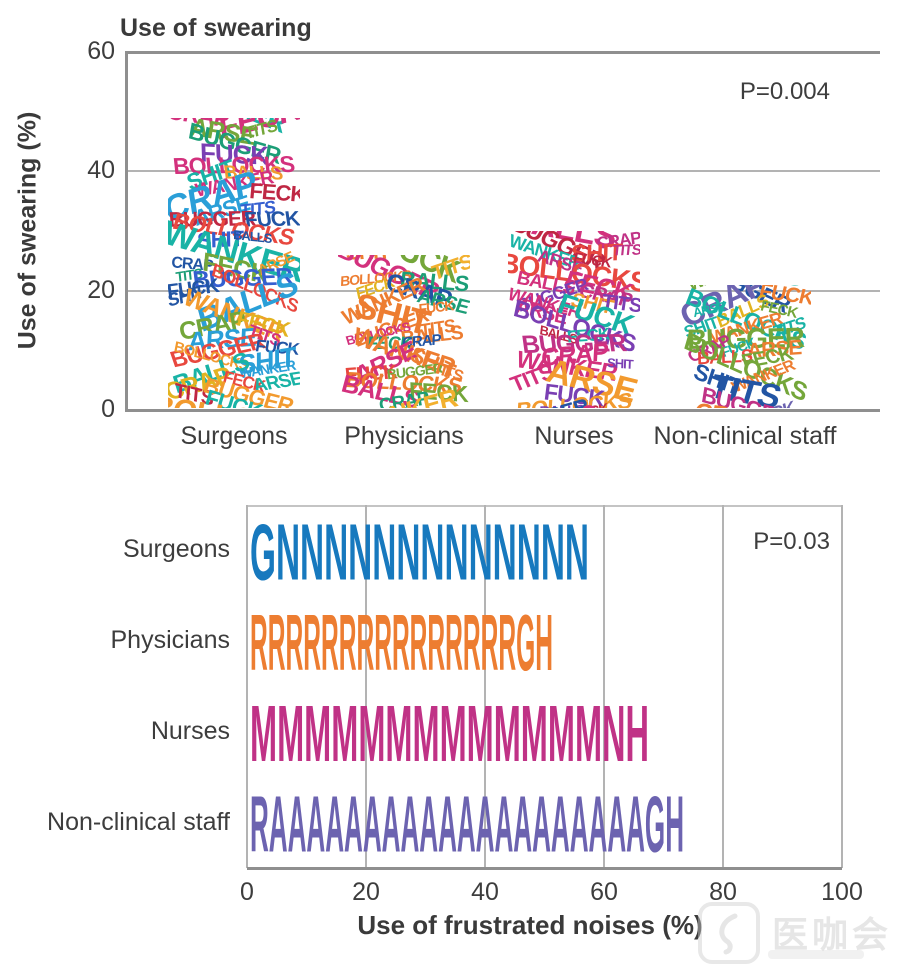 The image size is (897, 976). Describe the element at coordinates (101, 51) in the screenshot. I see `y-tick-60: 60` at that location.